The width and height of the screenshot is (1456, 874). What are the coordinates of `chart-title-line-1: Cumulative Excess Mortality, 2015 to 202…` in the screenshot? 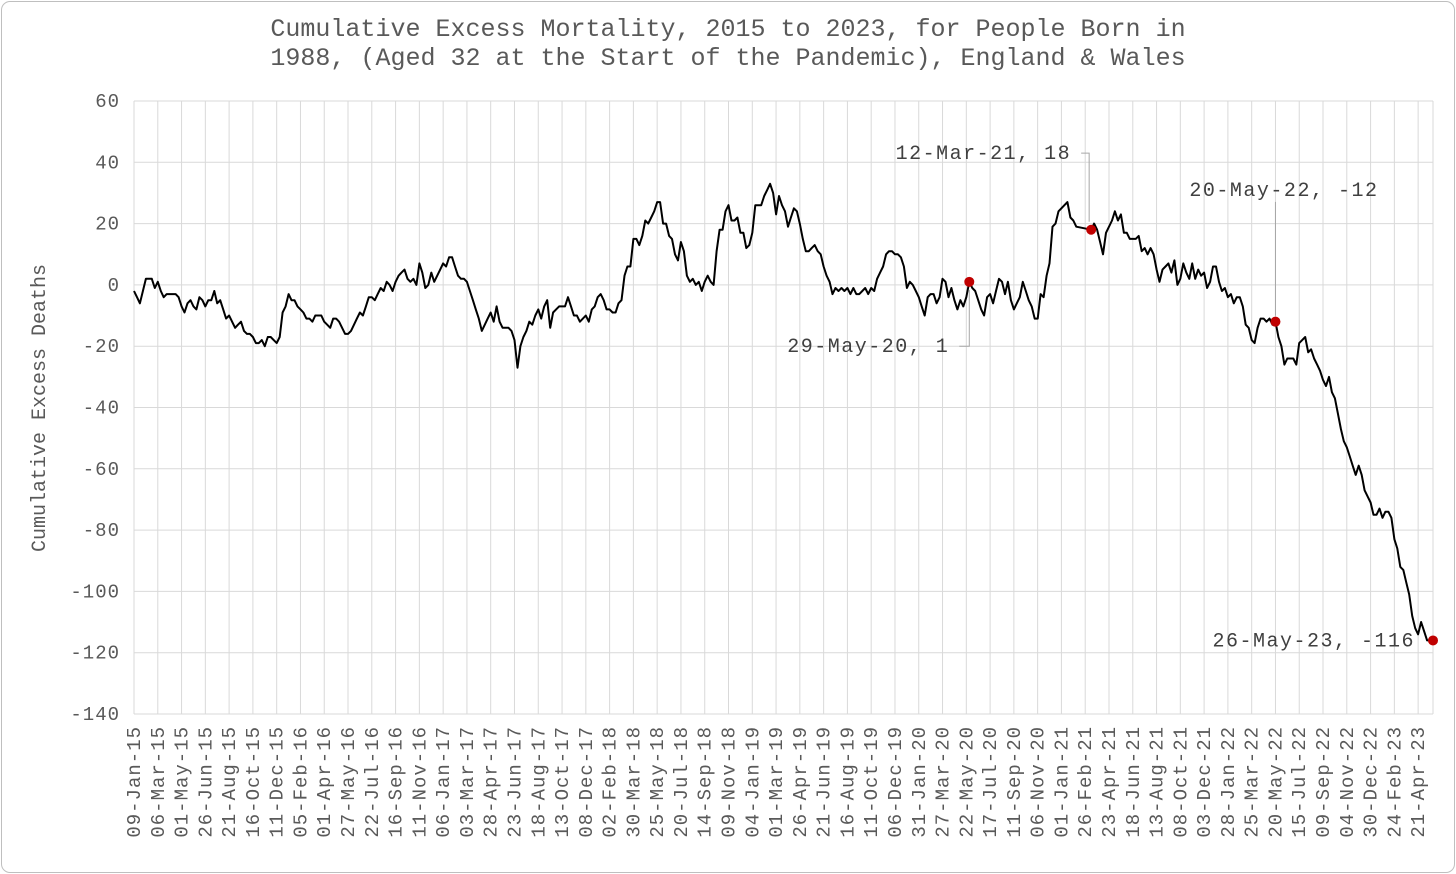 It's located at (728, 29).